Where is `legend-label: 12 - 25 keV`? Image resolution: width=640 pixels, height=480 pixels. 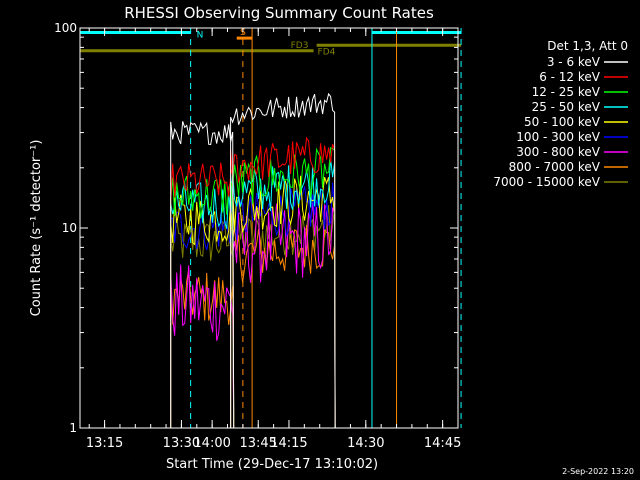 legend-label: 12 - 25 keV is located at coordinates (566, 92).